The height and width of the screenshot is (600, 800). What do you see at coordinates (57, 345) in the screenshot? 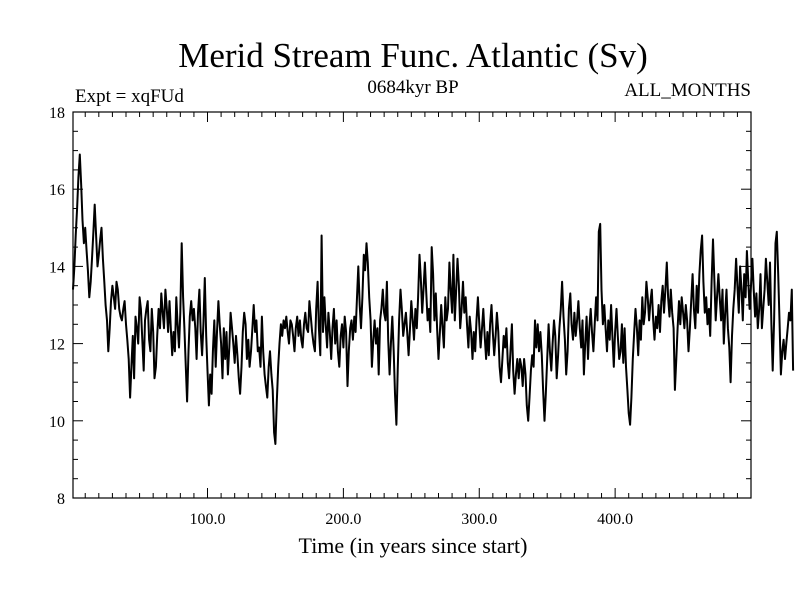
I see `y-tick-label: 12` at bounding box center [57, 345].